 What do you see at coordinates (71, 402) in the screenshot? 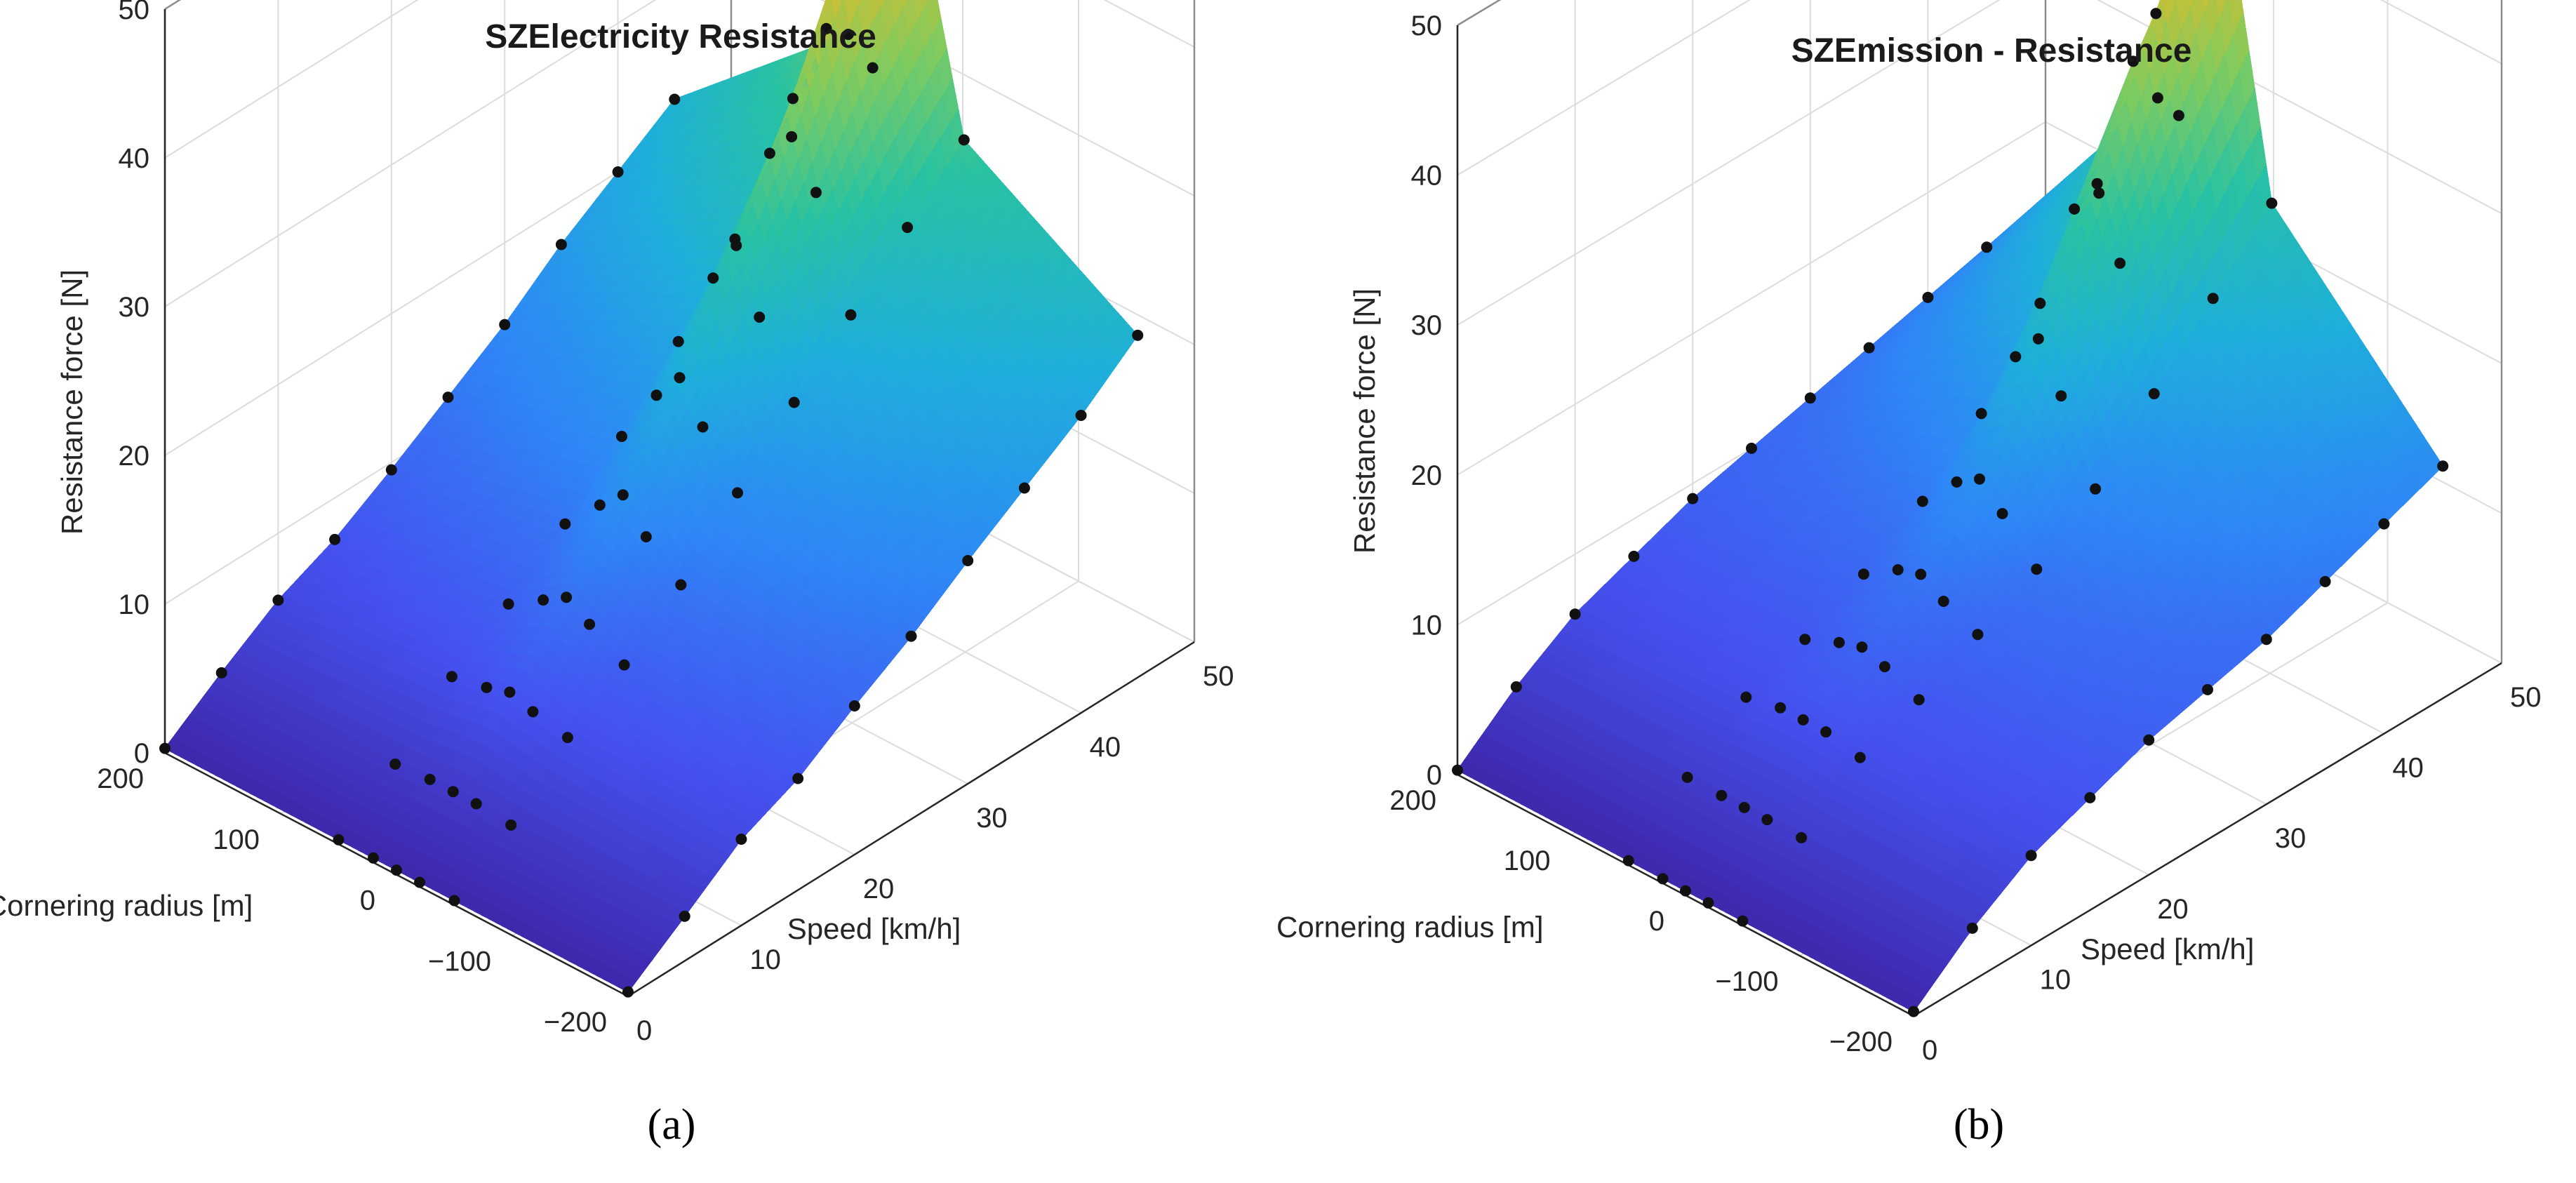
I see `z-axis-label: Resistance force [N]` at bounding box center [71, 402].